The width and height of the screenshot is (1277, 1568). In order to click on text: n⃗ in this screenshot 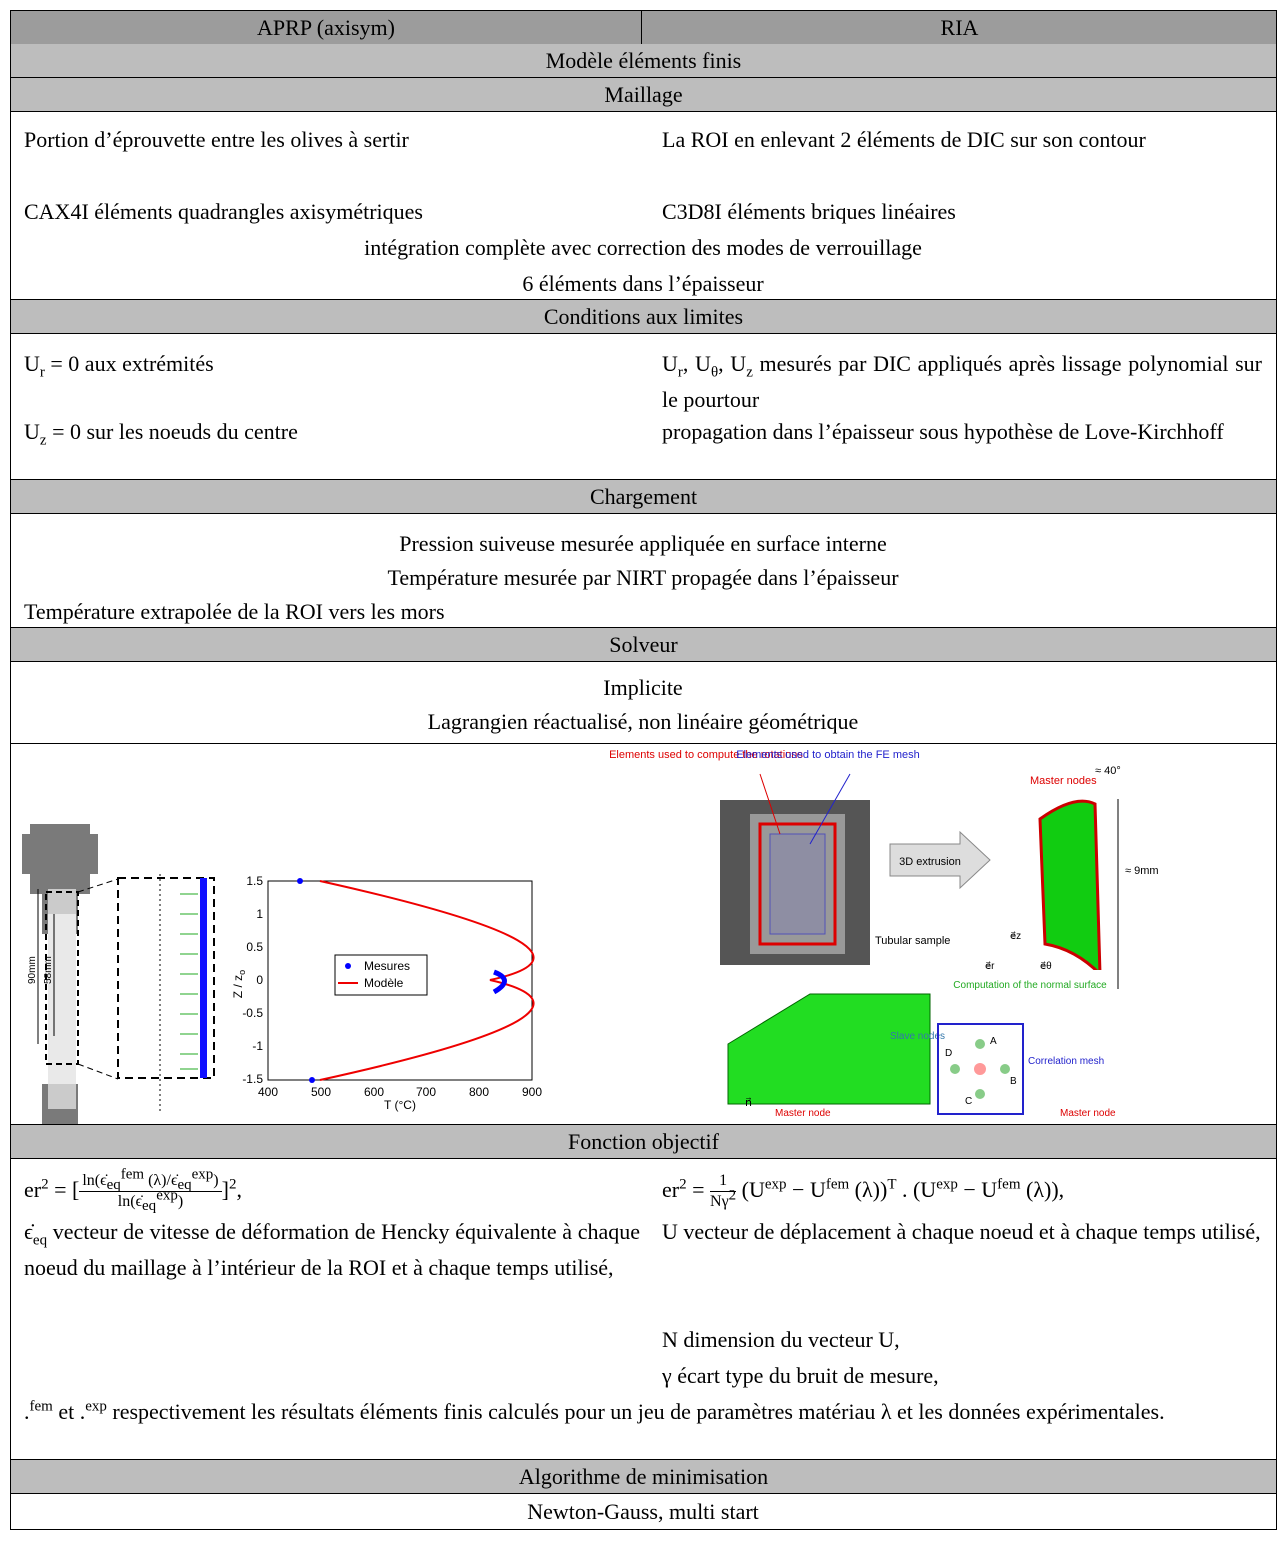, I will do `click(748, 1103)`.